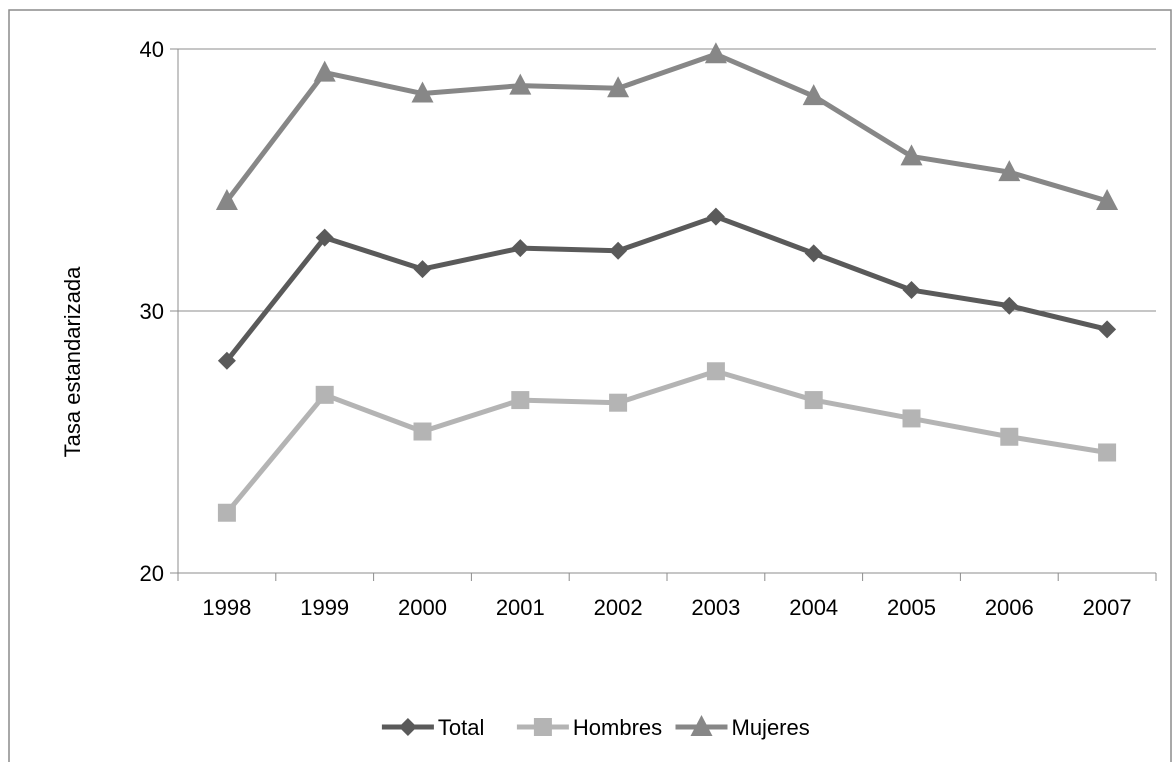  What do you see at coordinates (1107, 607) in the screenshot?
I see `x-tick-label: 2007` at bounding box center [1107, 607].